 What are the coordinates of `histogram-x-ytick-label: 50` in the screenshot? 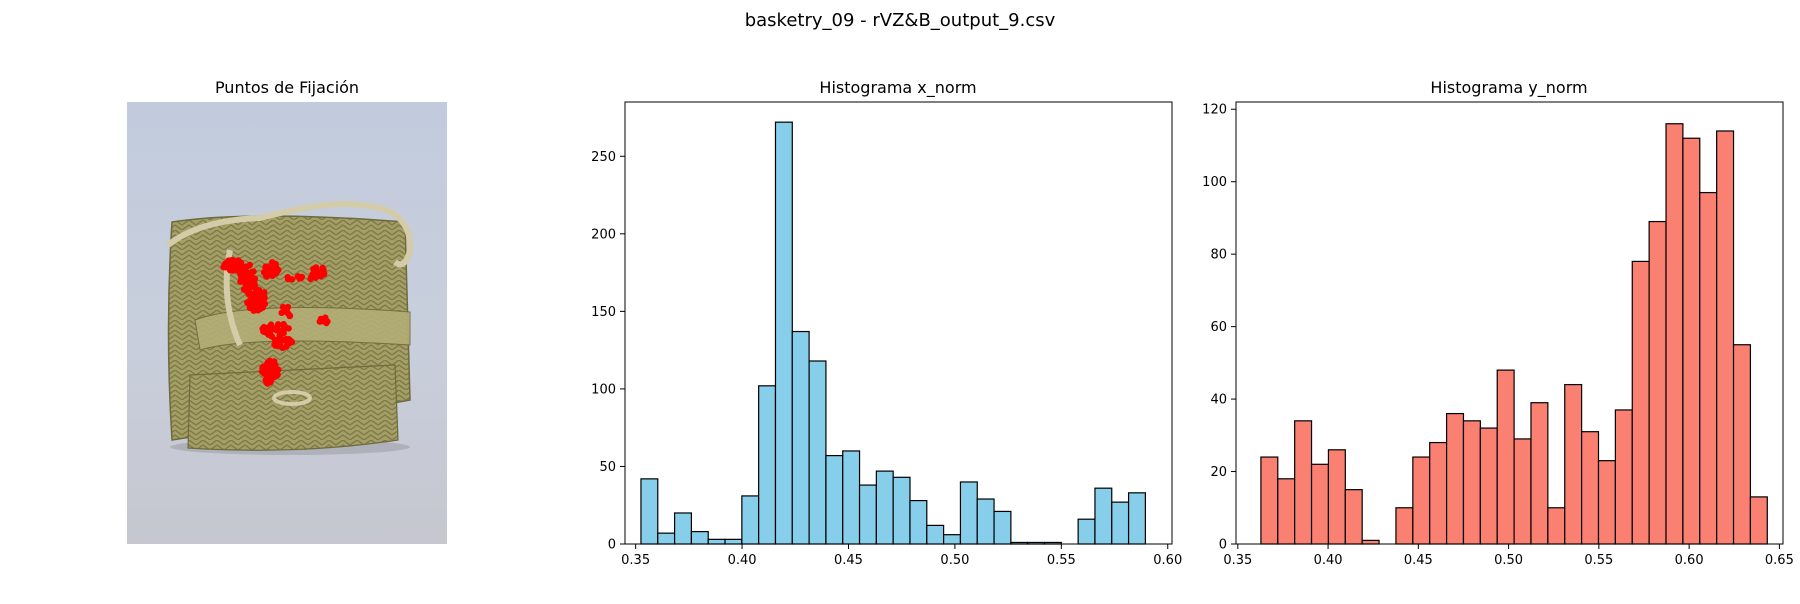 It's located at (607, 467).